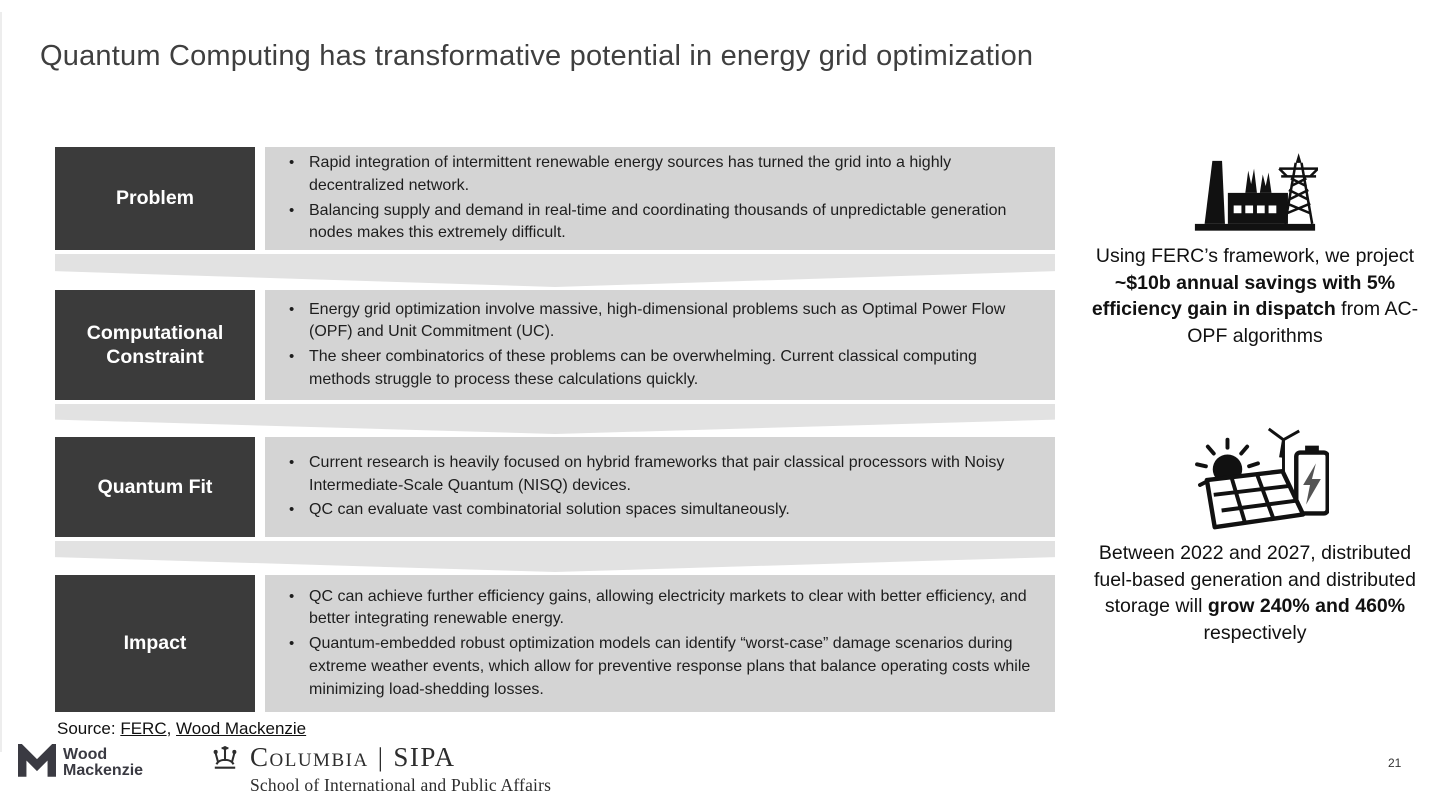  Describe the element at coordinates (103, 770) in the screenshot. I see `wood-mackenzie-line2: Mackenzie` at that location.